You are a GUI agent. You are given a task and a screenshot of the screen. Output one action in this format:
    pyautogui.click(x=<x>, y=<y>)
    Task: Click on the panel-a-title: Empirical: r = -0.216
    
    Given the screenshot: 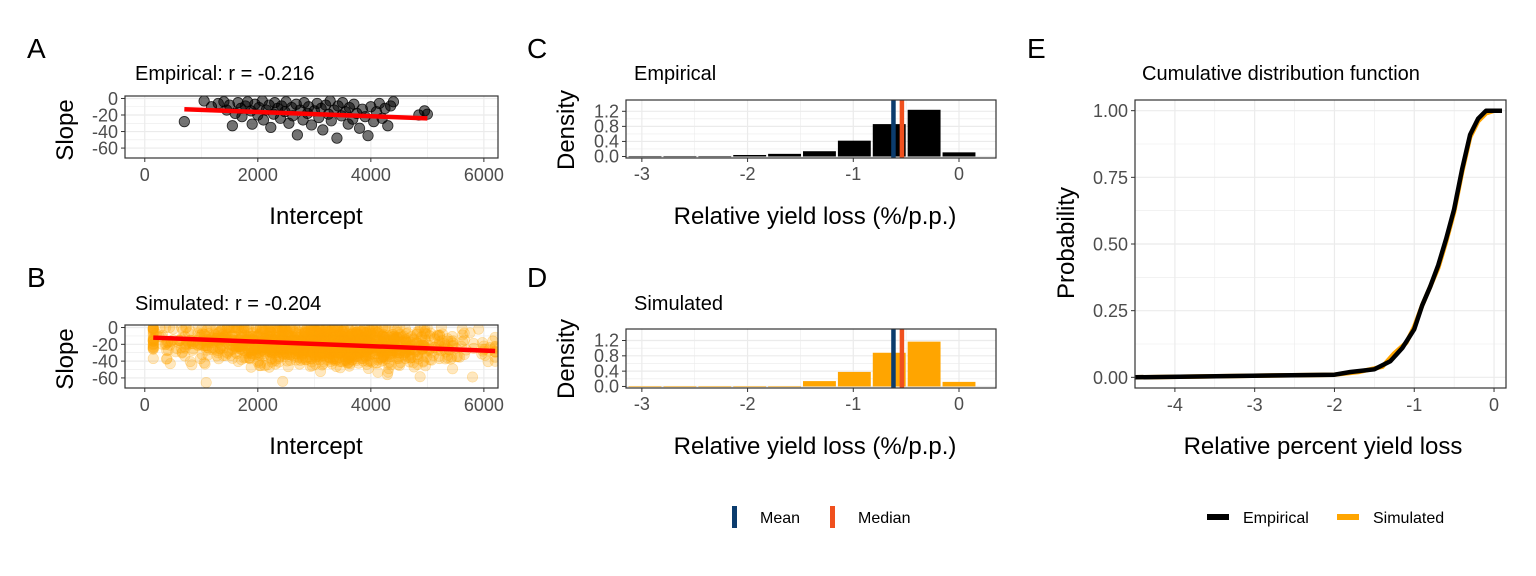 What is the action you would take?
    pyautogui.click(x=225, y=74)
    